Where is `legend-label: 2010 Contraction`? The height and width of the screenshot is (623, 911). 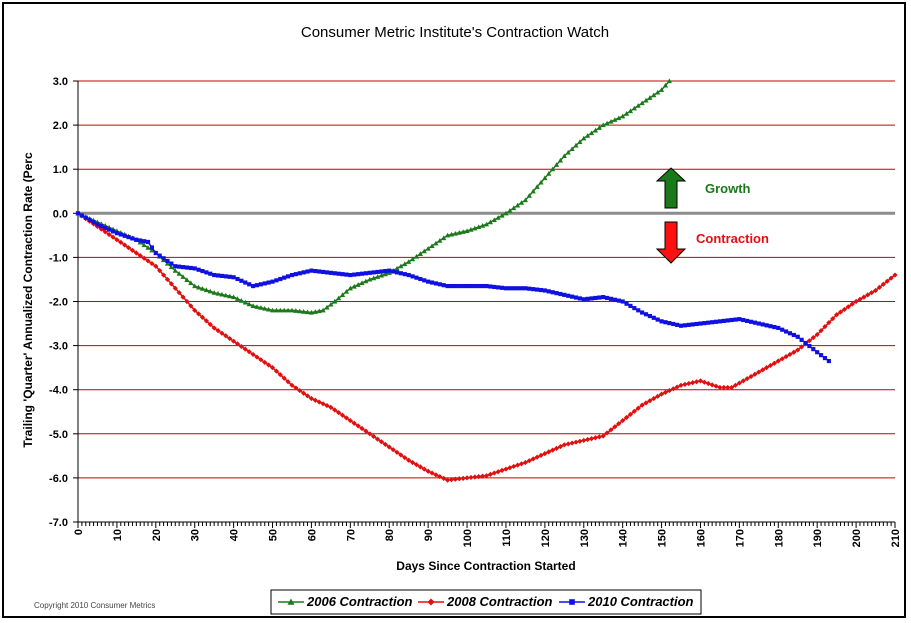 legend-label: 2010 Contraction is located at coordinates (640, 601).